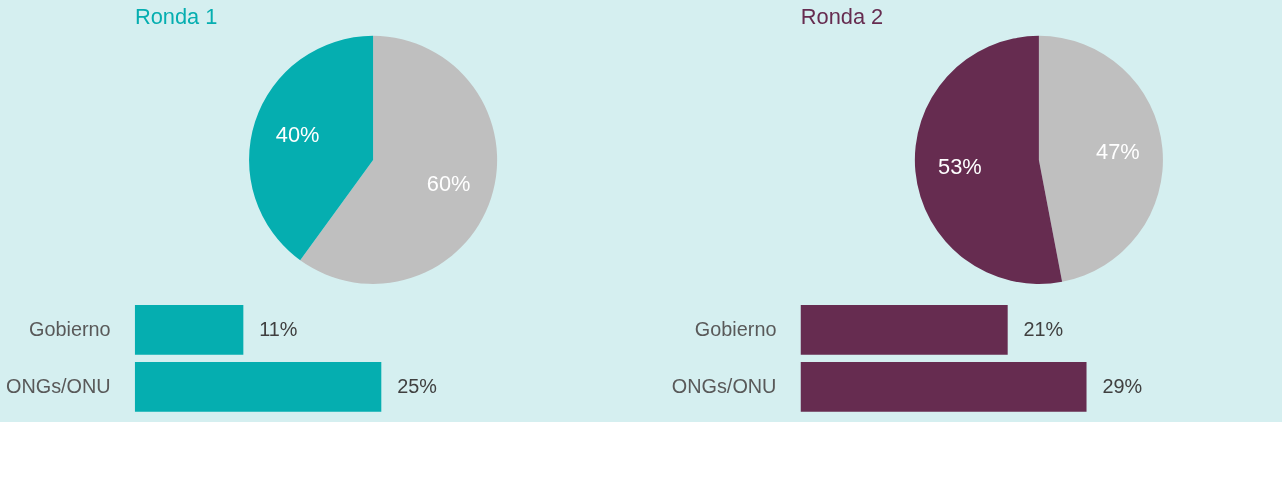 Image resolution: width=1282 pixels, height=490 pixels. What do you see at coordinates (176, 17) in the screenshot?
I see `chart-title: Ronda 1` at bounding box center [176, 17].